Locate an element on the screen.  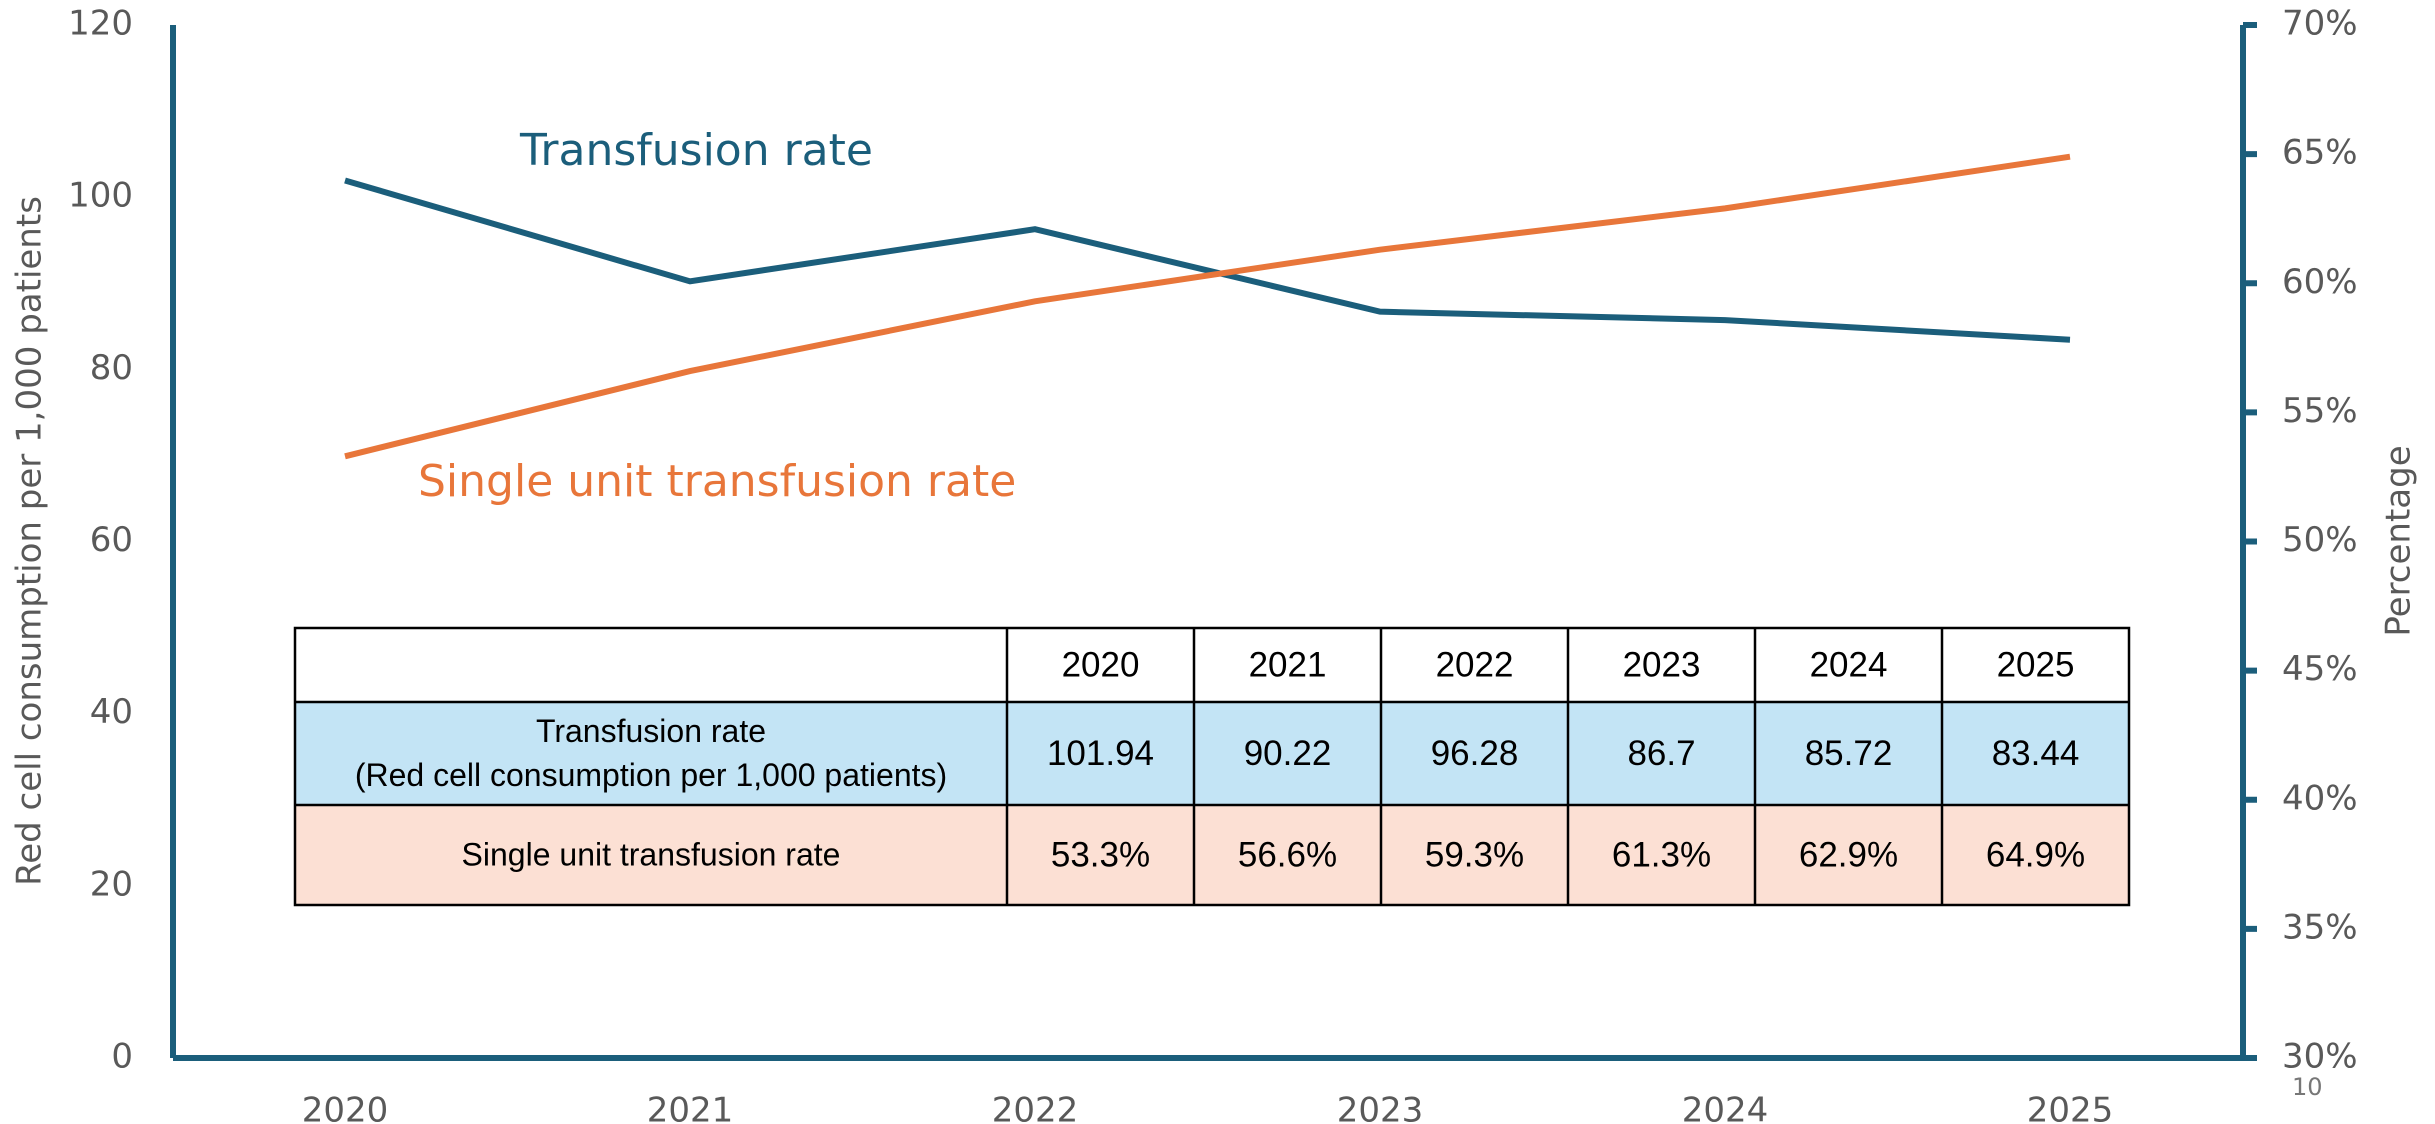
table-header: 2024 is located at coordinates (1849, 664).